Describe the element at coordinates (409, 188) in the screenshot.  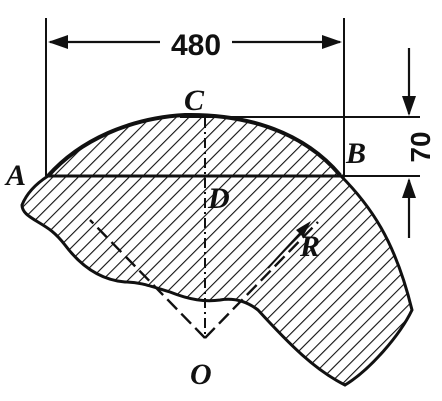
I see `dim-70-arrow-bottom` at that location.